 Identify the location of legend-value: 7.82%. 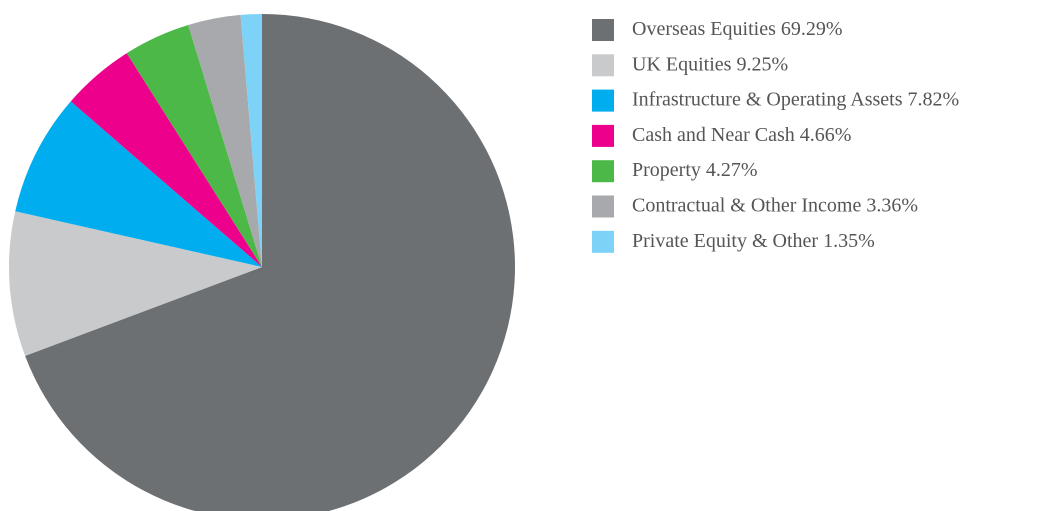
(933, 99).